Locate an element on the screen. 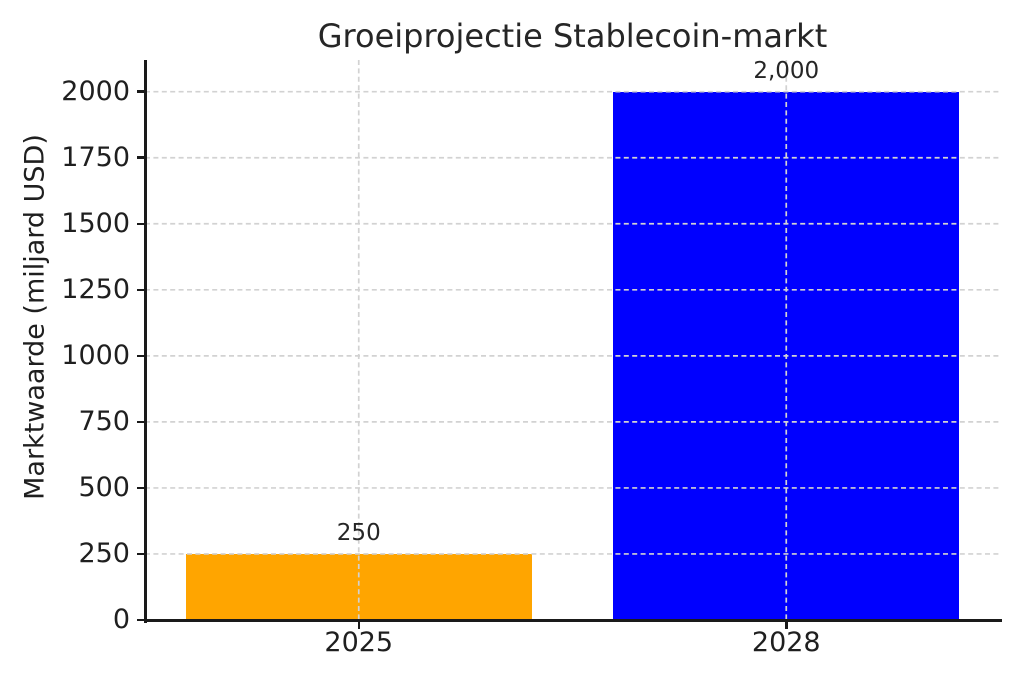 This screenshot has width=1024, height=683. y-axis-label: Marktwaarde (miljard USD) is located at coordinates (35, 317).